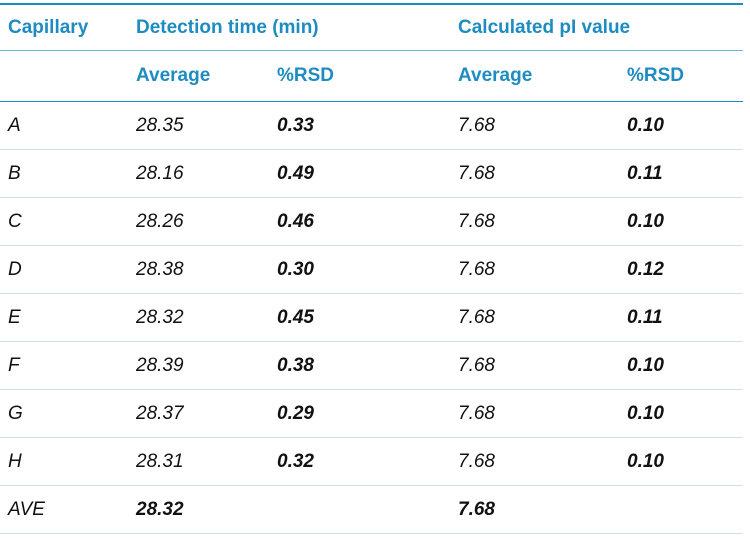 Image resolution: width=750 pixels, height=543 pixels. I want to click on table-row: B 28.16 0.49 7.68 0.11, so click(371, 173).